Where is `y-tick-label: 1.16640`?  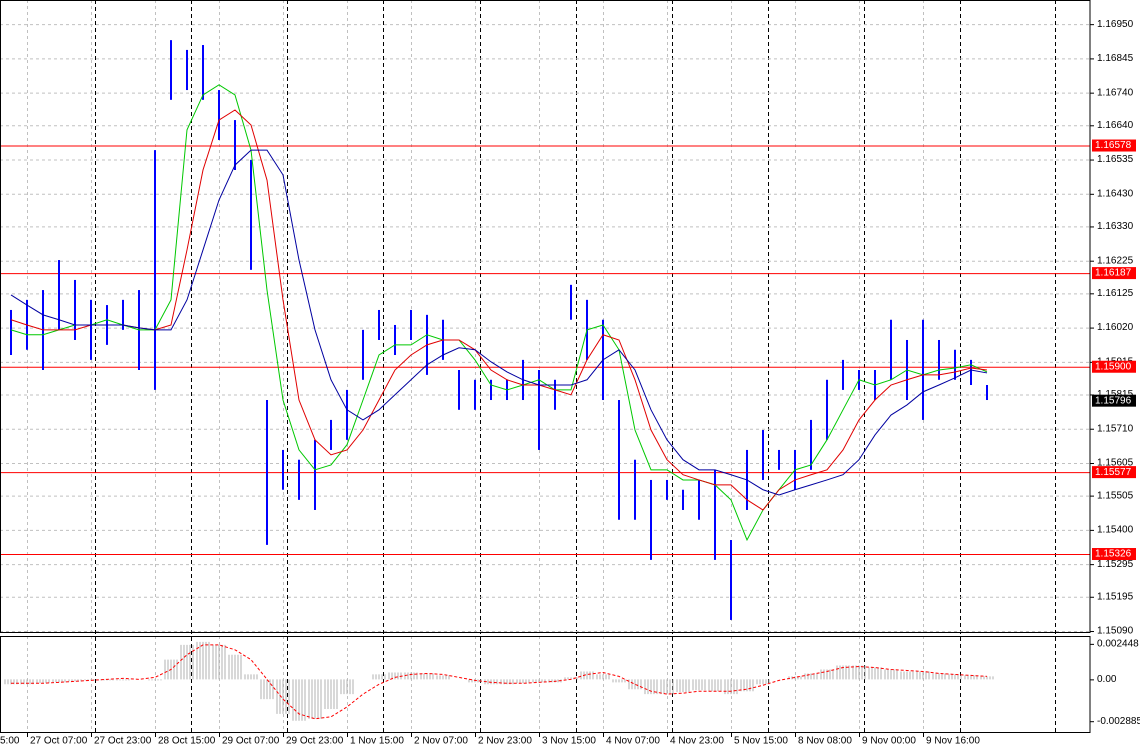
y-tick-label: 1.16640 is located at coordinates (1115, 125).